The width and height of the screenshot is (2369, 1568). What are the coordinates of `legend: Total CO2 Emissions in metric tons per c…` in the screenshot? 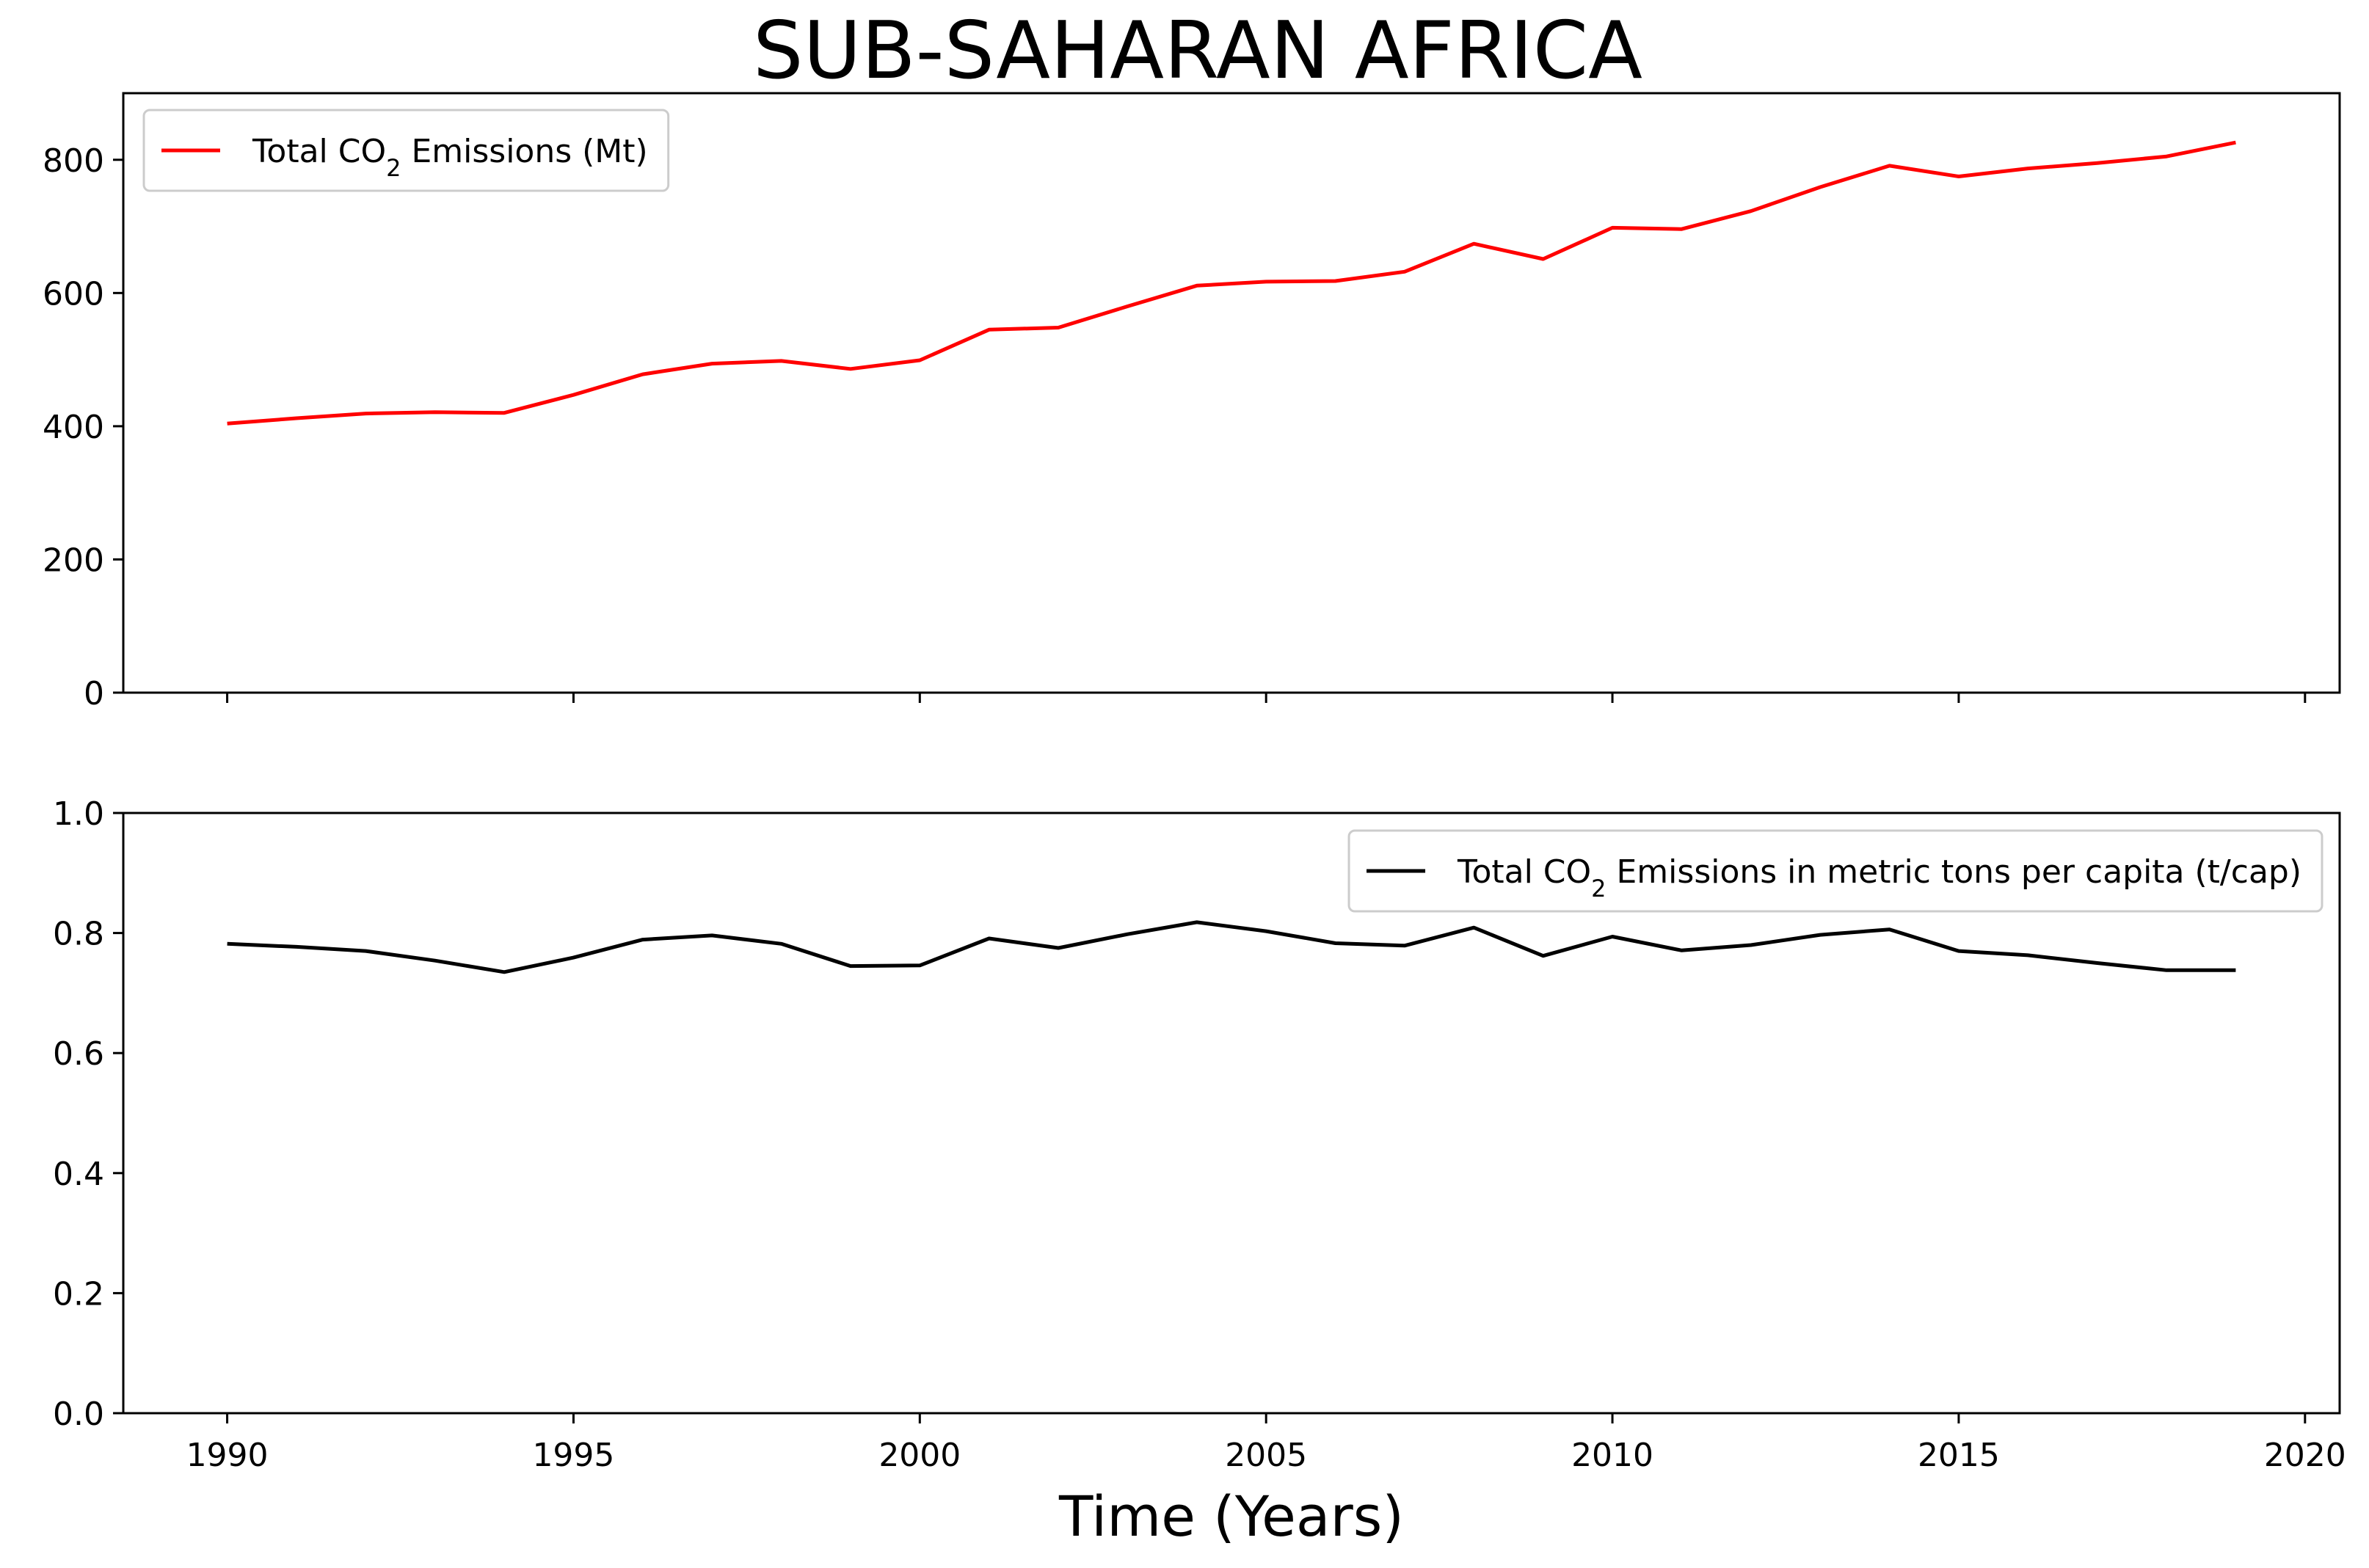 It's located at (1835, 871).